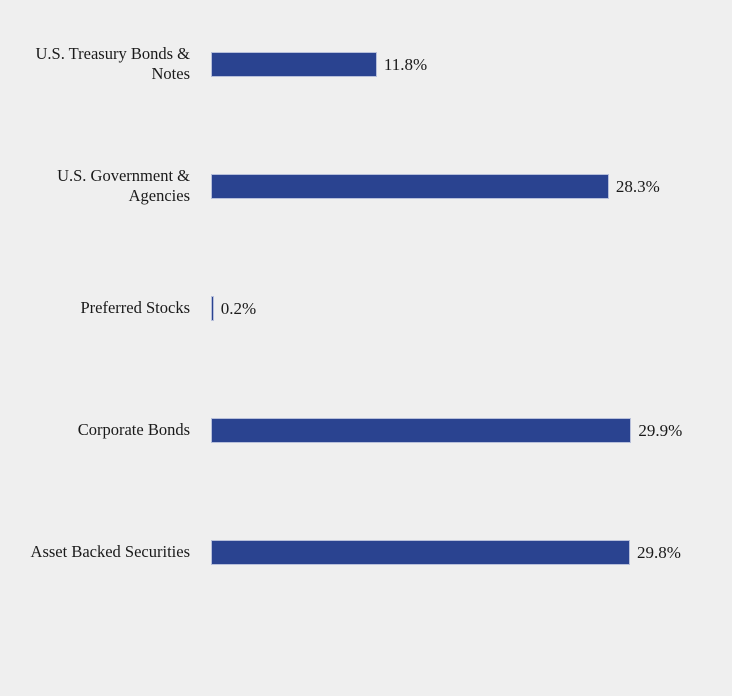  Describe the element at coordinates (471, 64) in the screenshot. I see `bar-zone: 11.8%` at that location.